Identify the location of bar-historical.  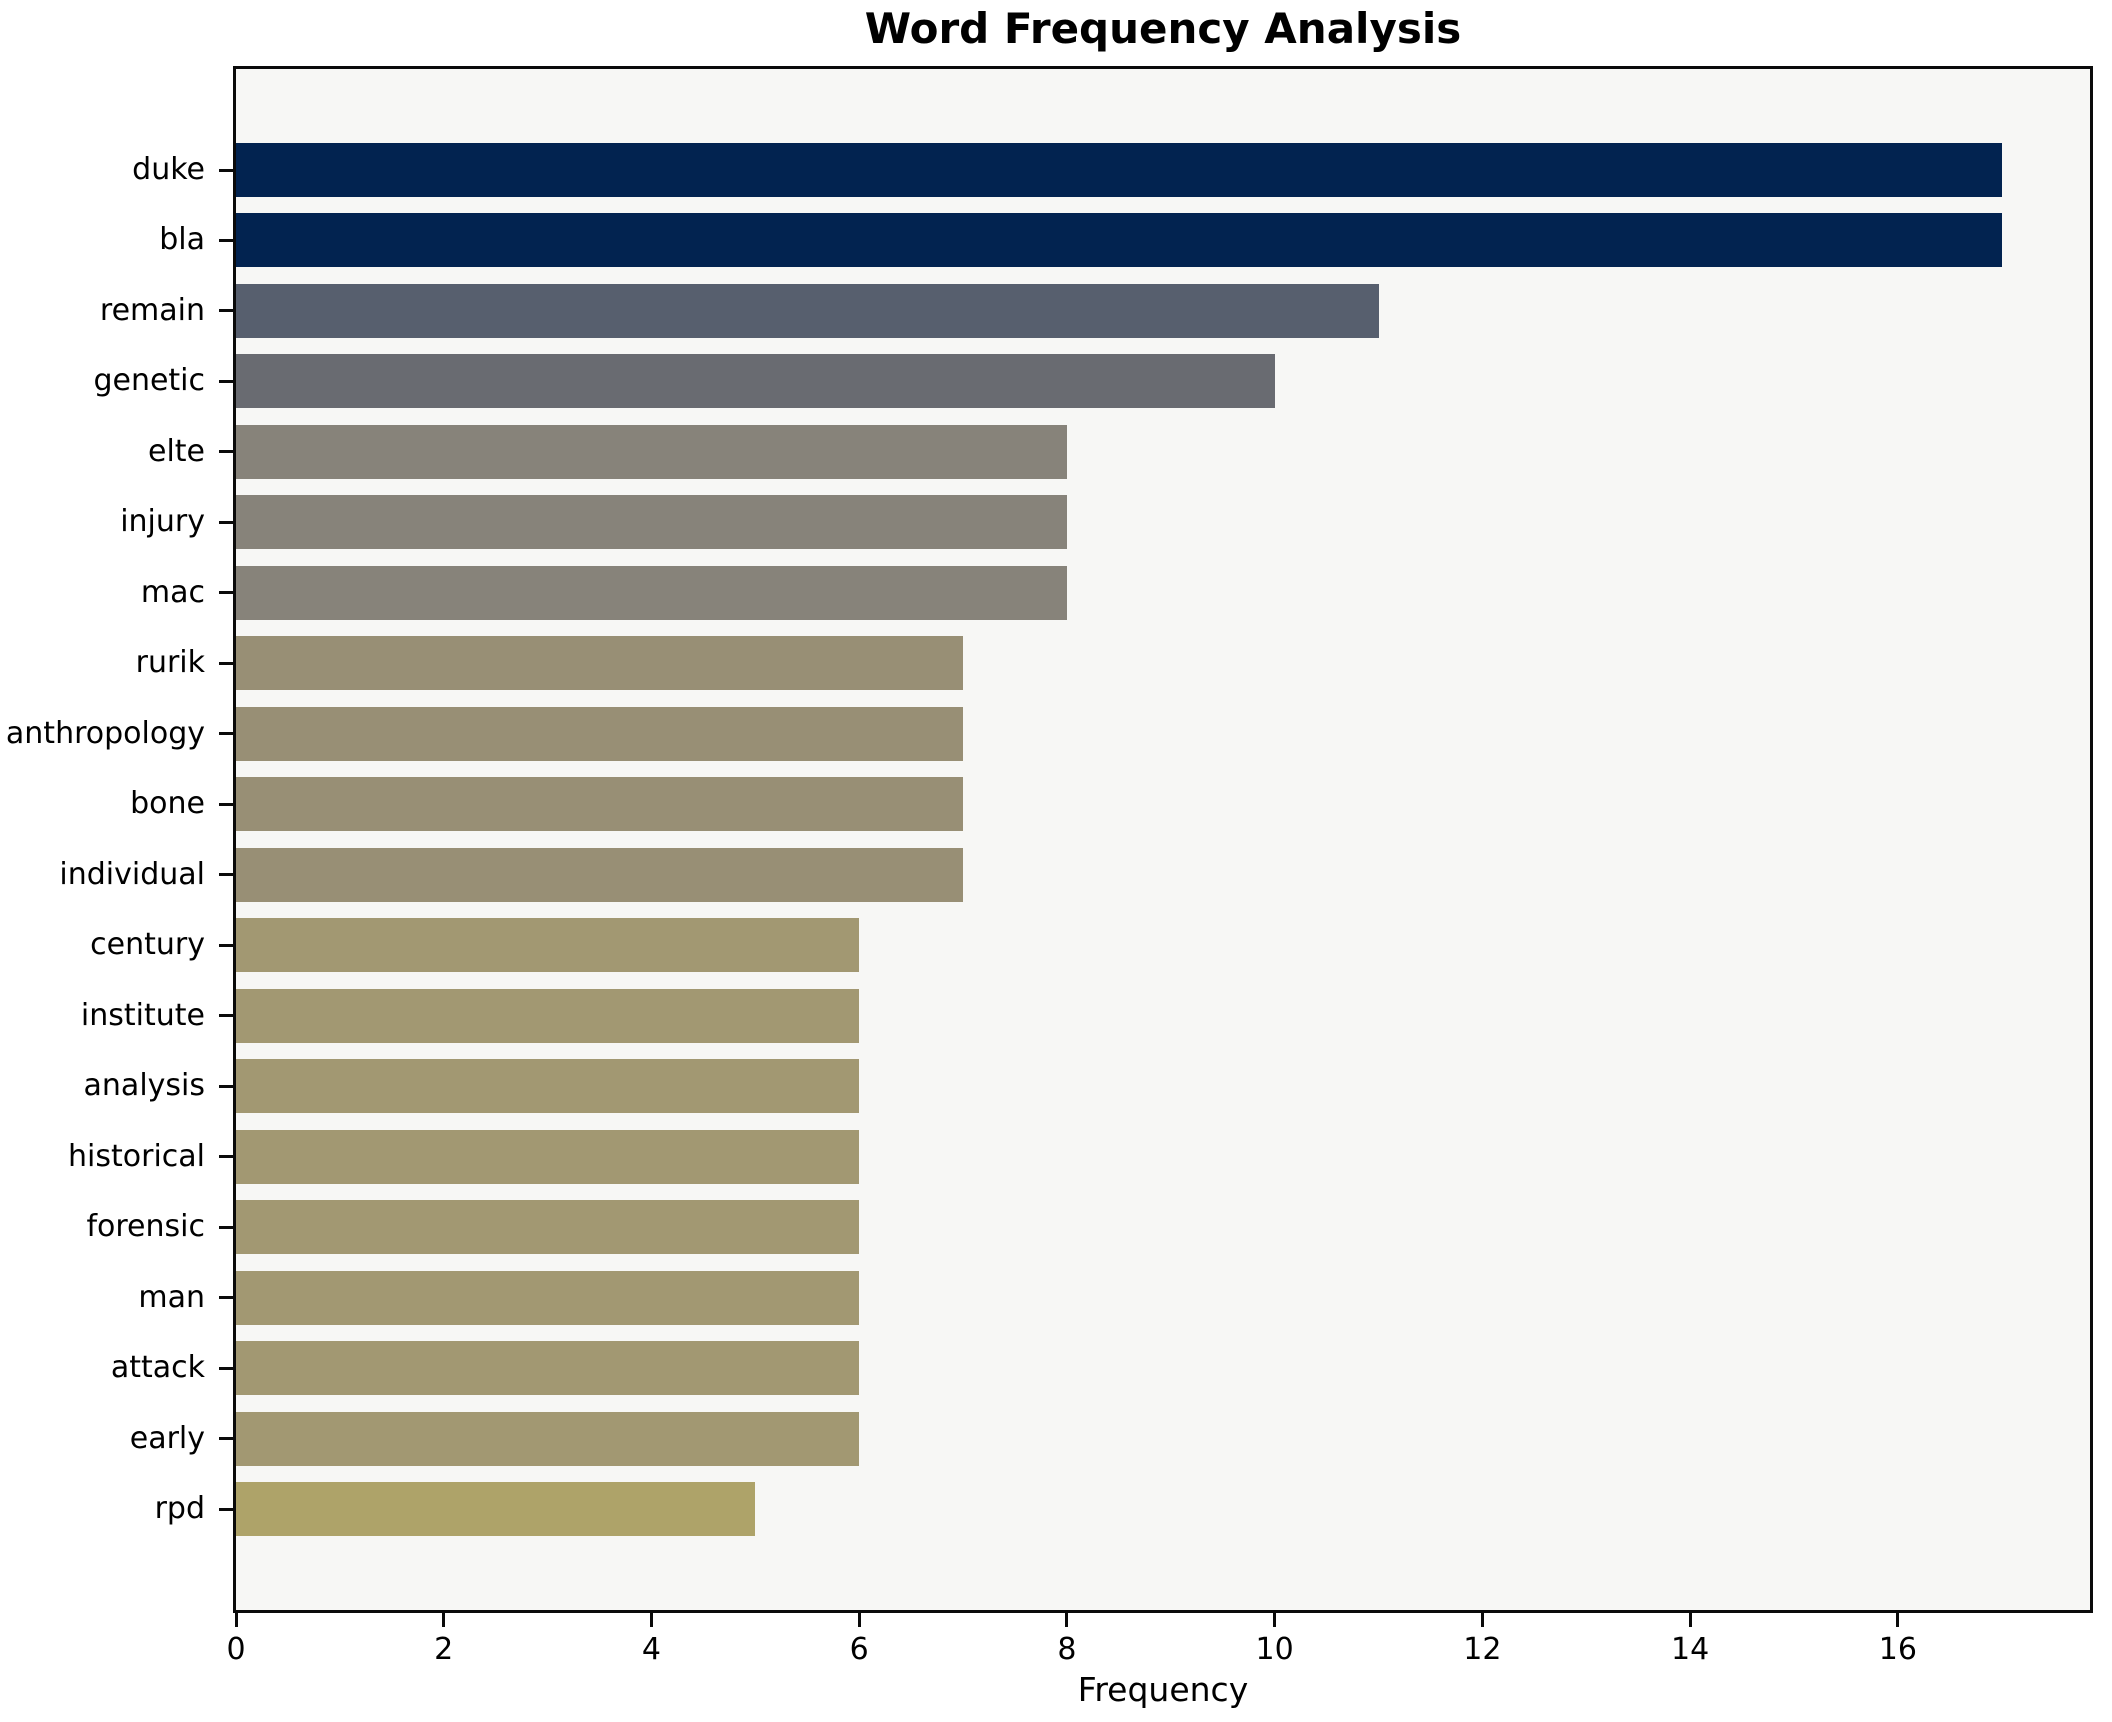
(548, 1156).